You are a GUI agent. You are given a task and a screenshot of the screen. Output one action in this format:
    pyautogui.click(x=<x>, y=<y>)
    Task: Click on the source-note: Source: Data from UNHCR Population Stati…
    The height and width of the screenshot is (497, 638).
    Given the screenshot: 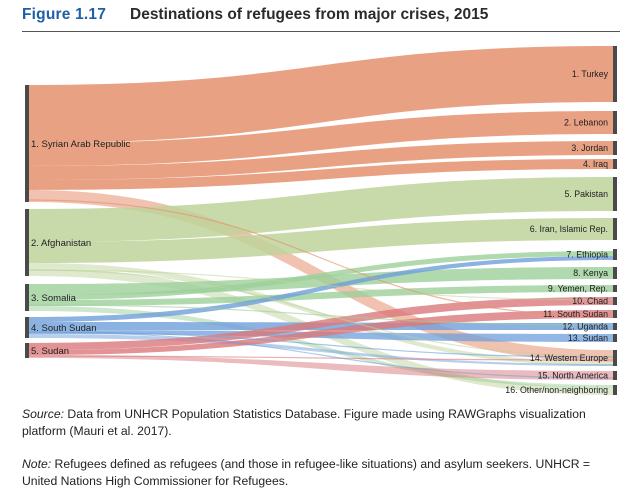 What is the action you would take?
    pyautogui.click(x=322, y=423)
    